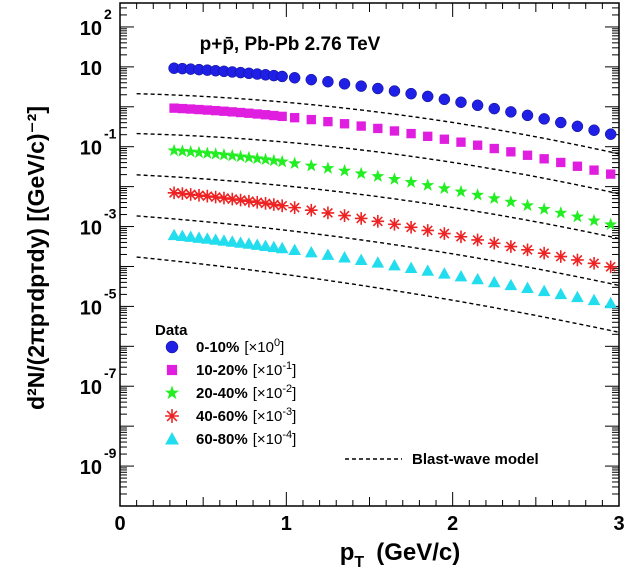 Image resolution: width=626 pixels, height=575 pixels. What do you see at coordinates (452, 524) in the screenshot?
I see `x-tick-label: 2` at bounding box center [452, 524].